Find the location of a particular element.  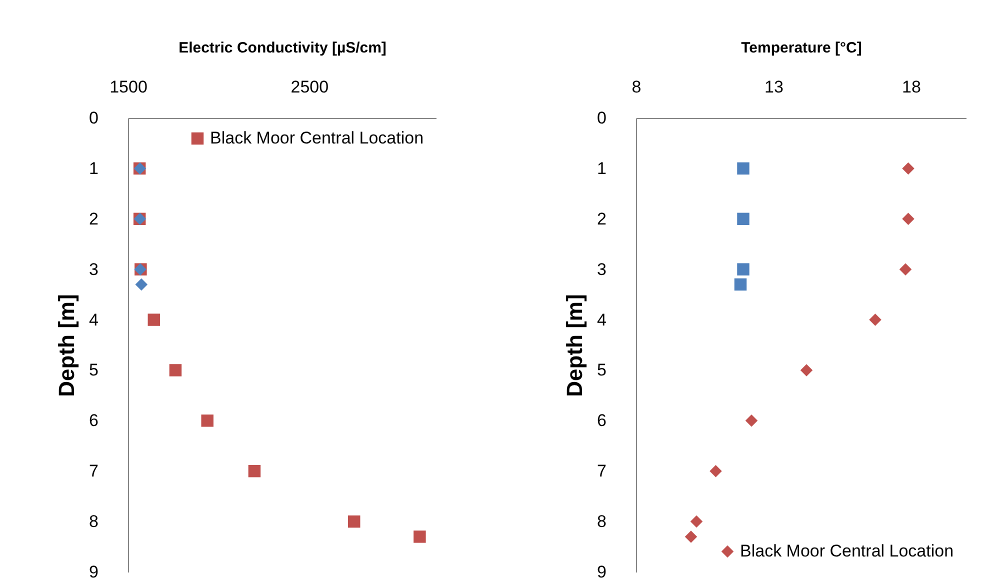

x-tick-label: 13 is located at coordinates (774, 87).